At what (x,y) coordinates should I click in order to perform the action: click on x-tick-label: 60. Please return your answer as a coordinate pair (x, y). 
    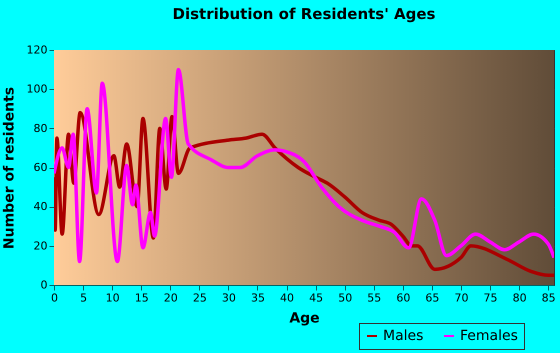
    Looking at the image, I should click on (403, 298).